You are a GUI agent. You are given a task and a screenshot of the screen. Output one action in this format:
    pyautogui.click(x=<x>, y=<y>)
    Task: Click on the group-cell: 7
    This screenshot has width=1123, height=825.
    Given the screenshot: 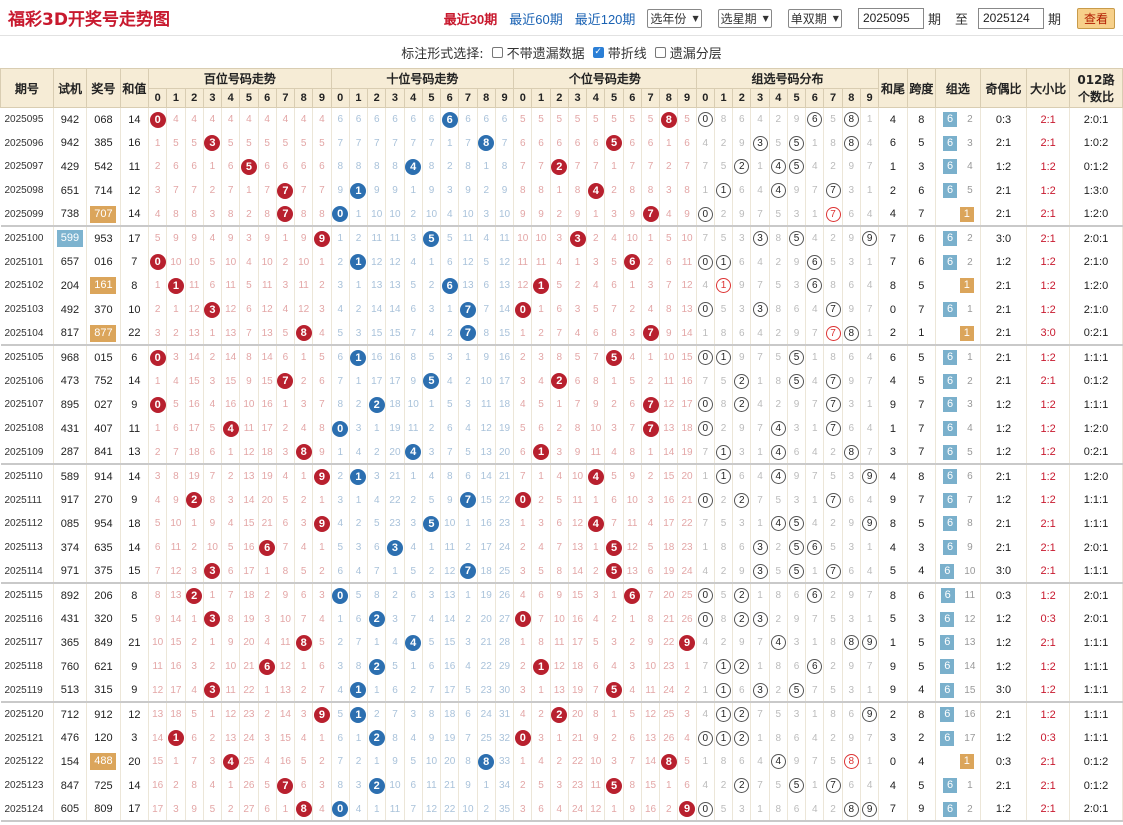 What is the action you would take?
    pyautogui.click(x=870, y=738)
    